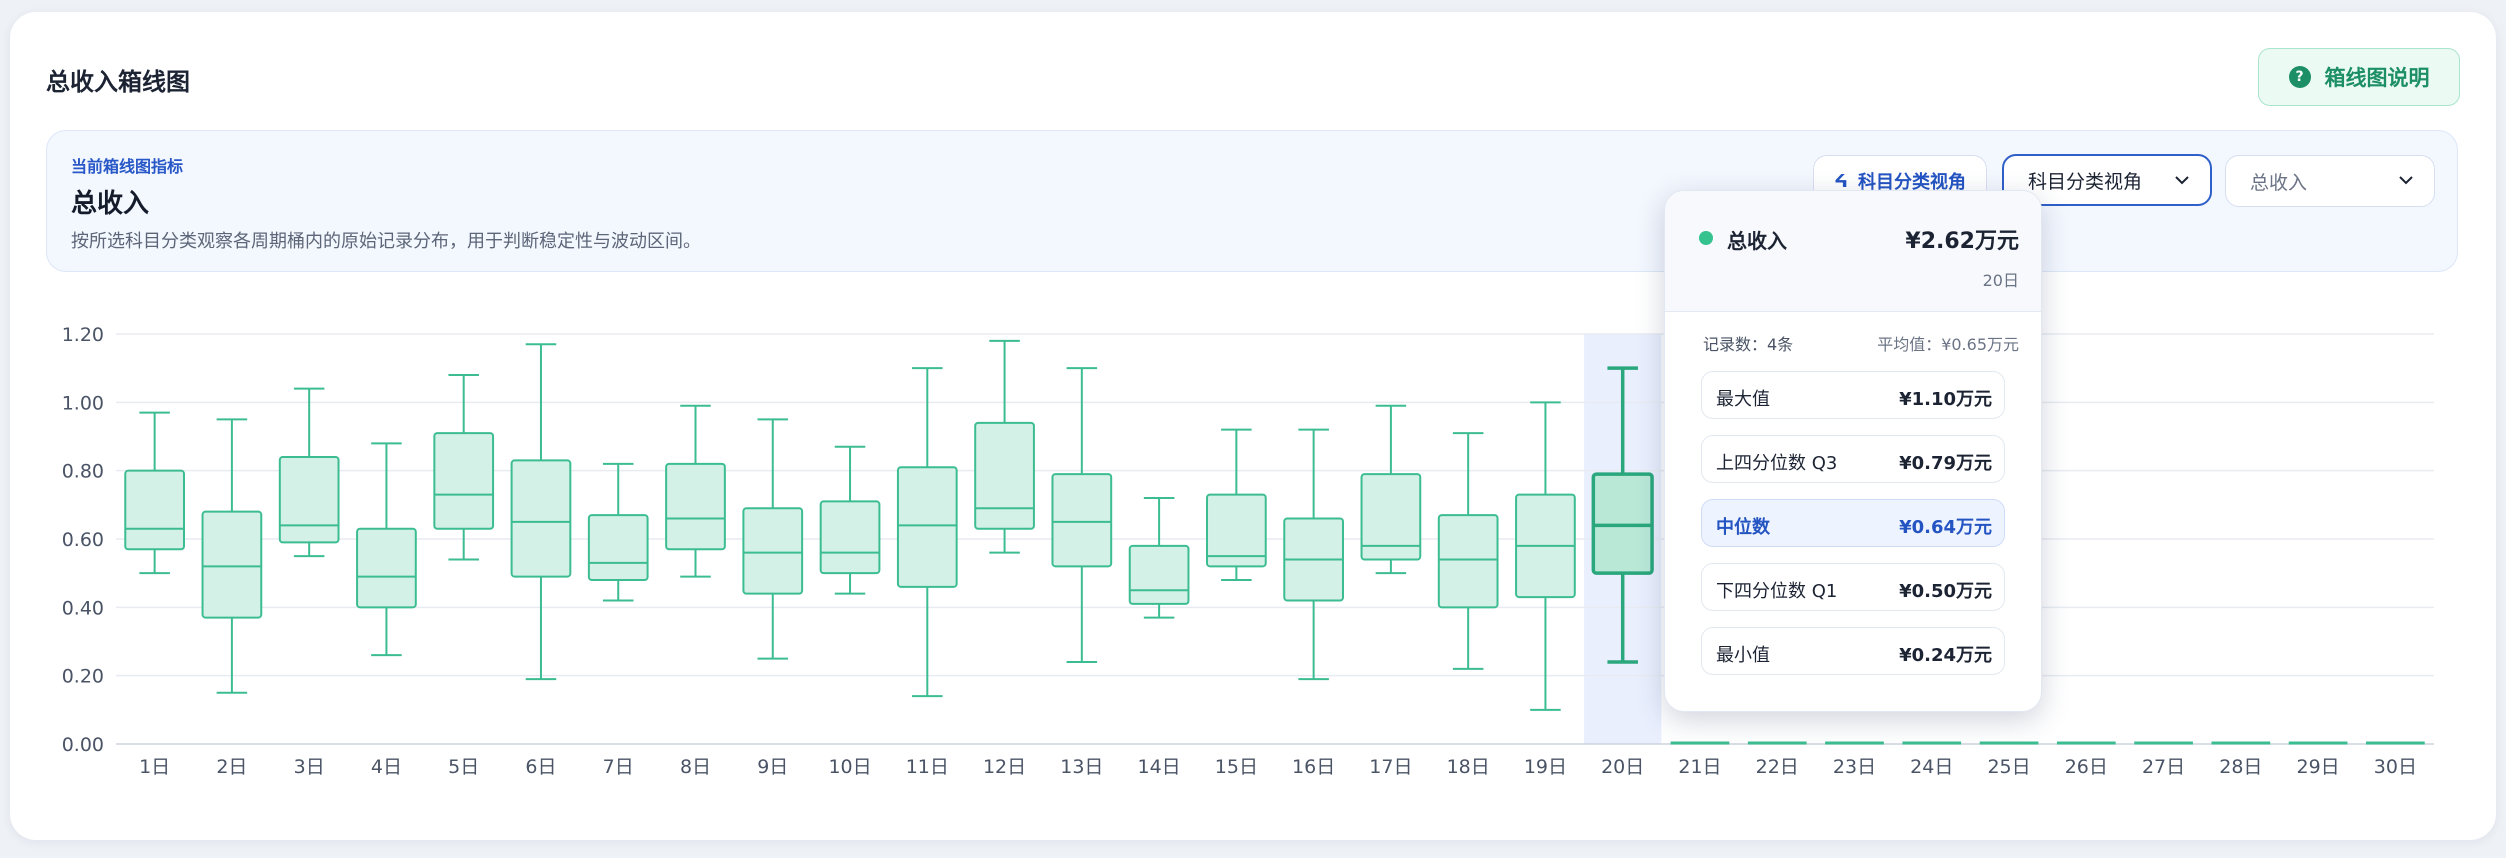  What do you see at coordinates (618, 767) in the screenshot?
I see `x-tick-label: 7日` at bounding box center [618, 767].